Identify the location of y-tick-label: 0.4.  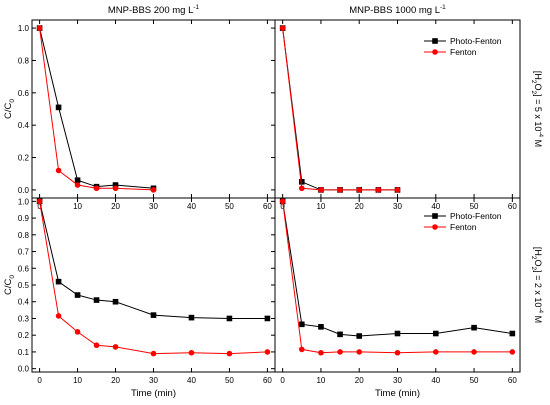
(24, 302).